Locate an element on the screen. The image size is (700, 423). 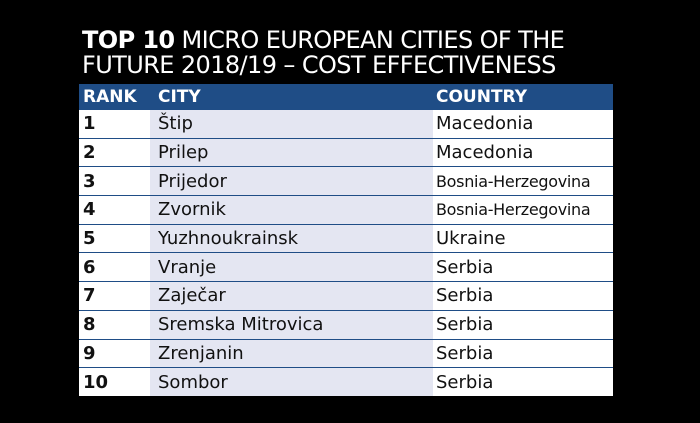
title-bold: TOP 10 is located at coordinates (128, 40).